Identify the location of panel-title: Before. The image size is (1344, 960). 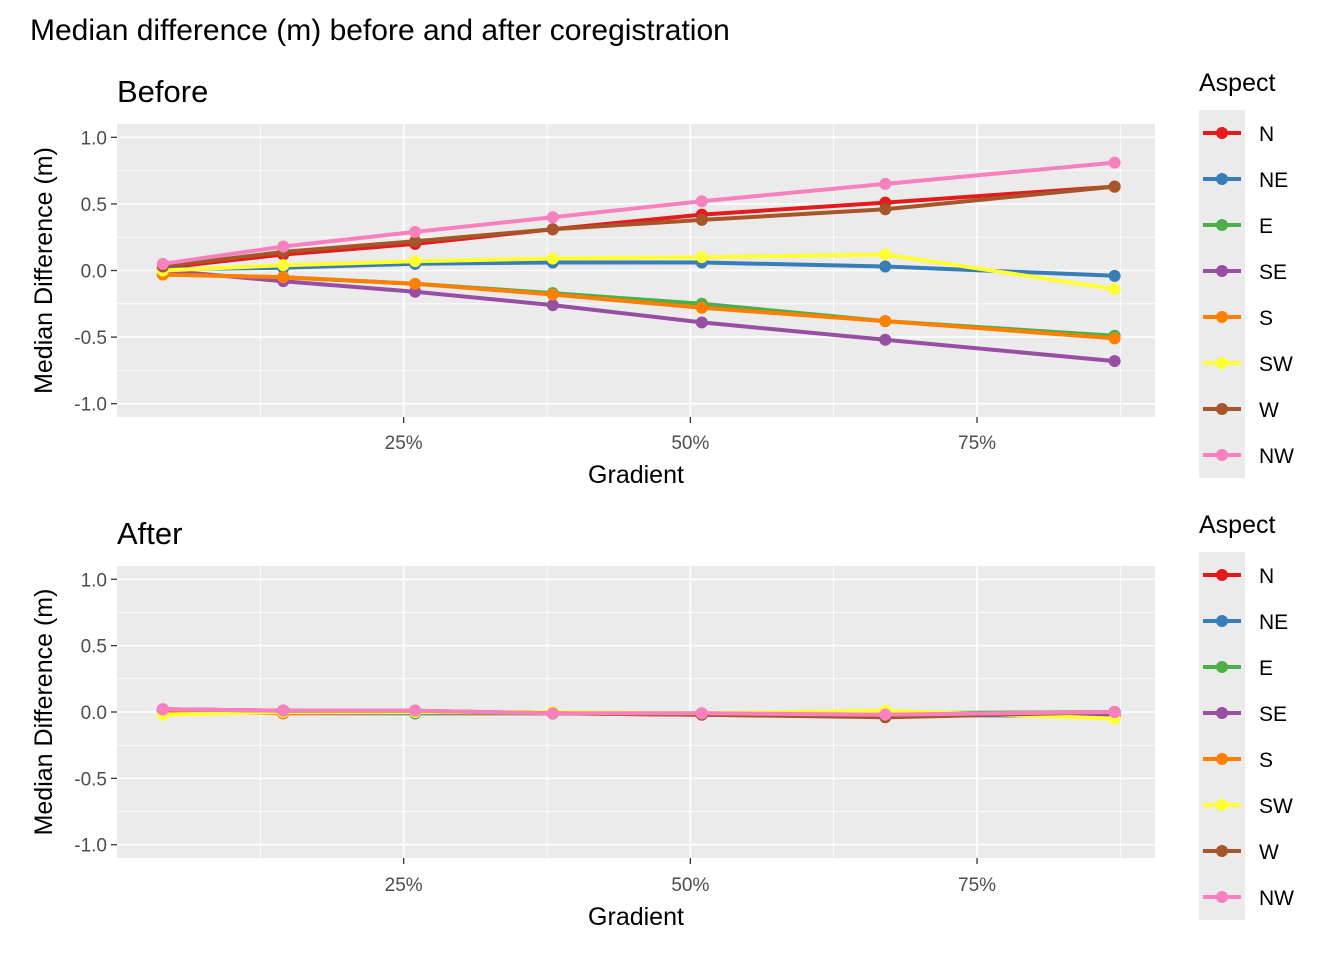
(162, 91).